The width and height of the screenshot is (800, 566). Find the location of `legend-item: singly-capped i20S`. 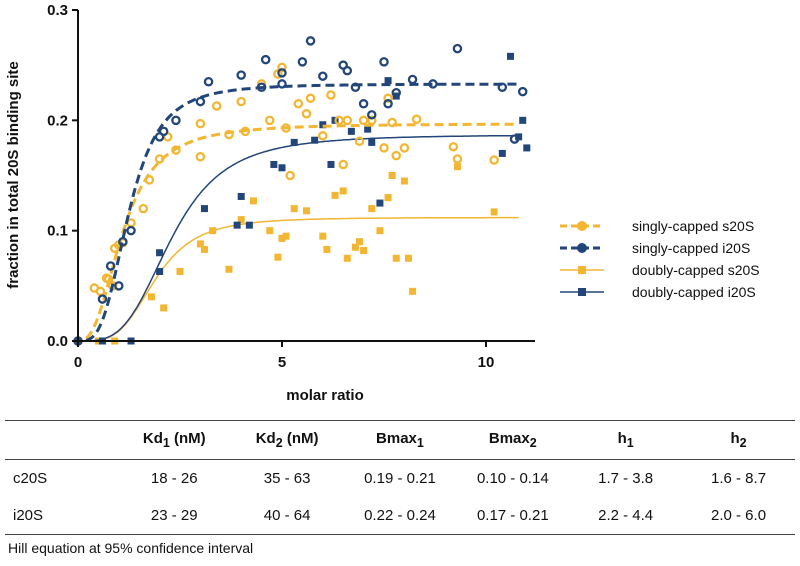

legend-item: singly-capped i20S is located at coordinates (655, 248).